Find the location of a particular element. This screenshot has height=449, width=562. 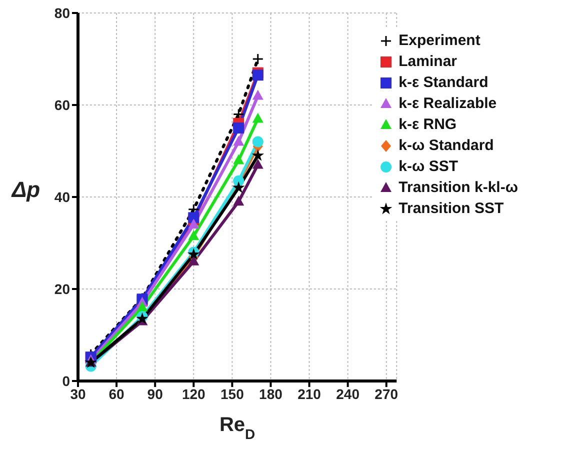

legend-label: k-ε RNG is located at coordinates (427, 124).